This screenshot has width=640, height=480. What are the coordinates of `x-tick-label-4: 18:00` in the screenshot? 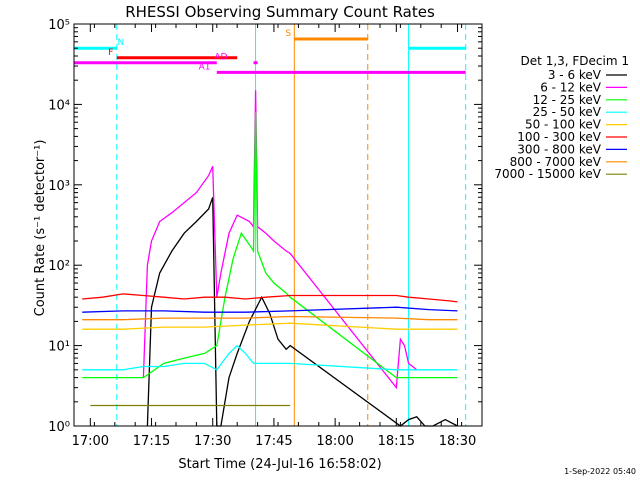 It's located at (334, 441).